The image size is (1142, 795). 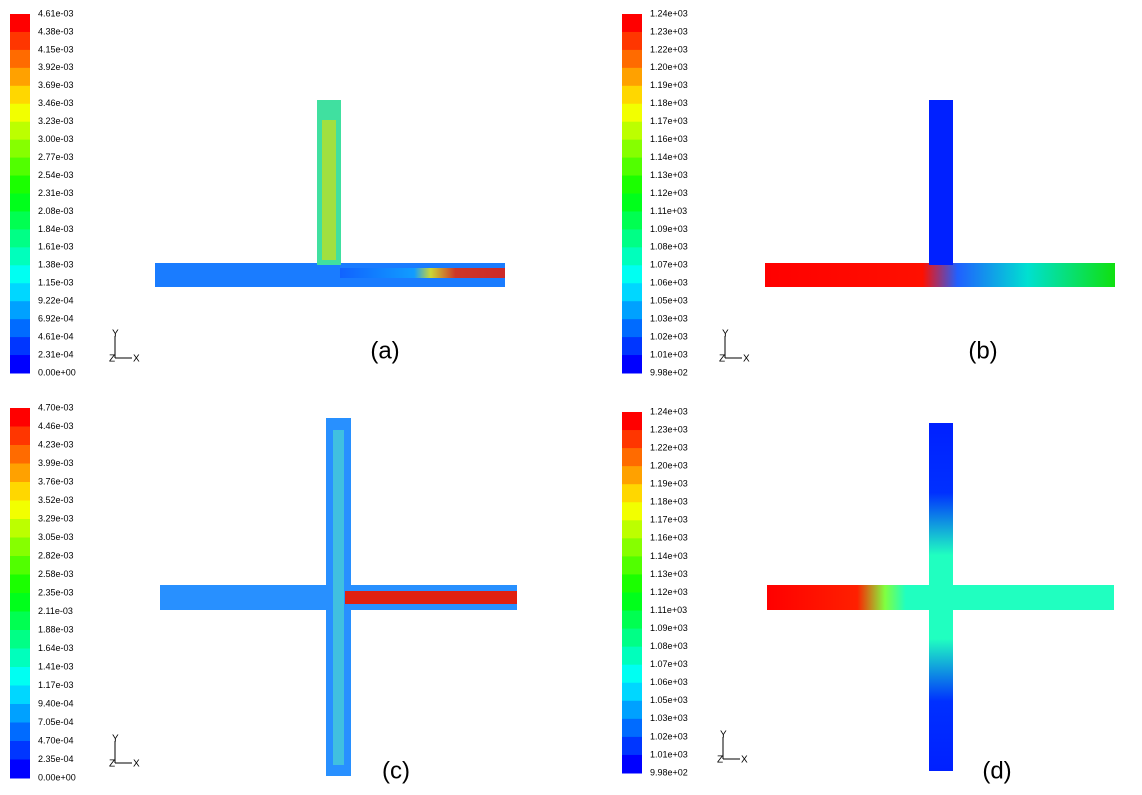 What do you see at coordinates (56, 463) in the screenshot?
I see `colorbar-label: 3.99e-03` at bounding box center [56, 463].